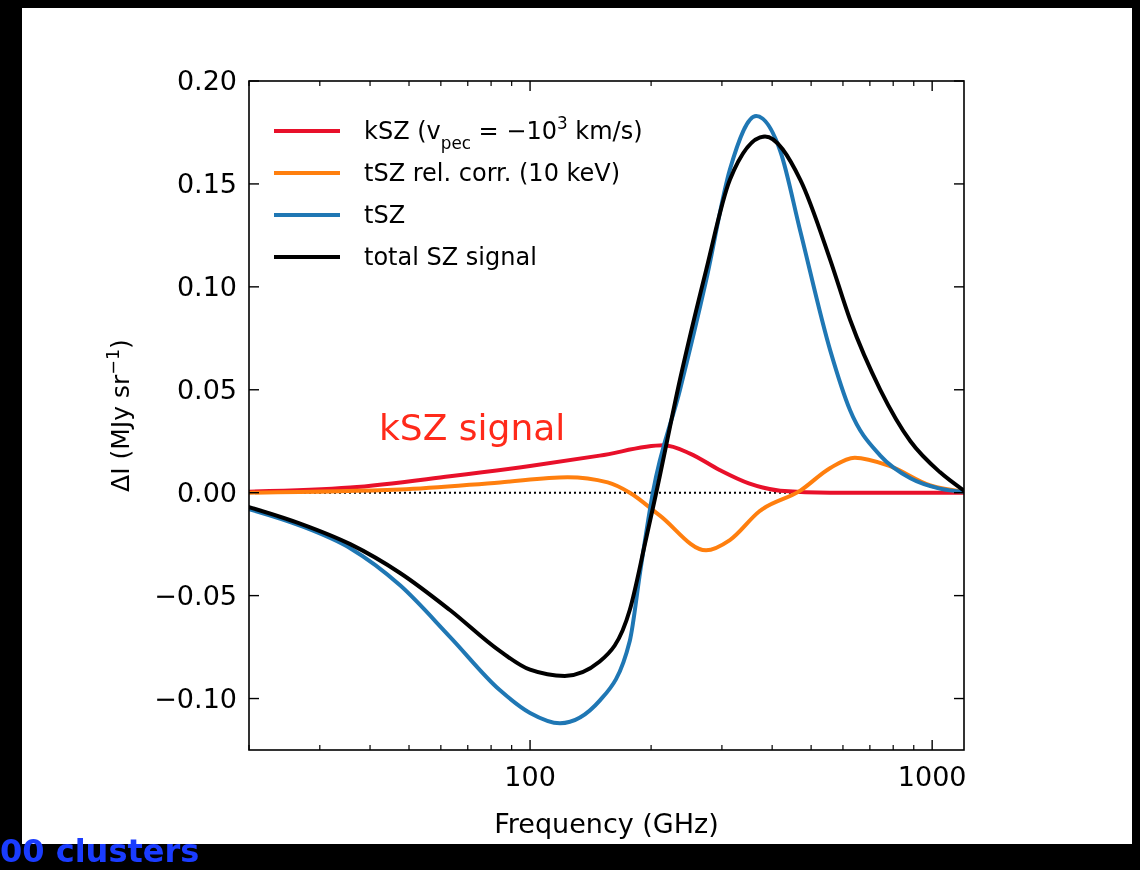  I want to click on x-tick-label: 1000, so click(932, 776).